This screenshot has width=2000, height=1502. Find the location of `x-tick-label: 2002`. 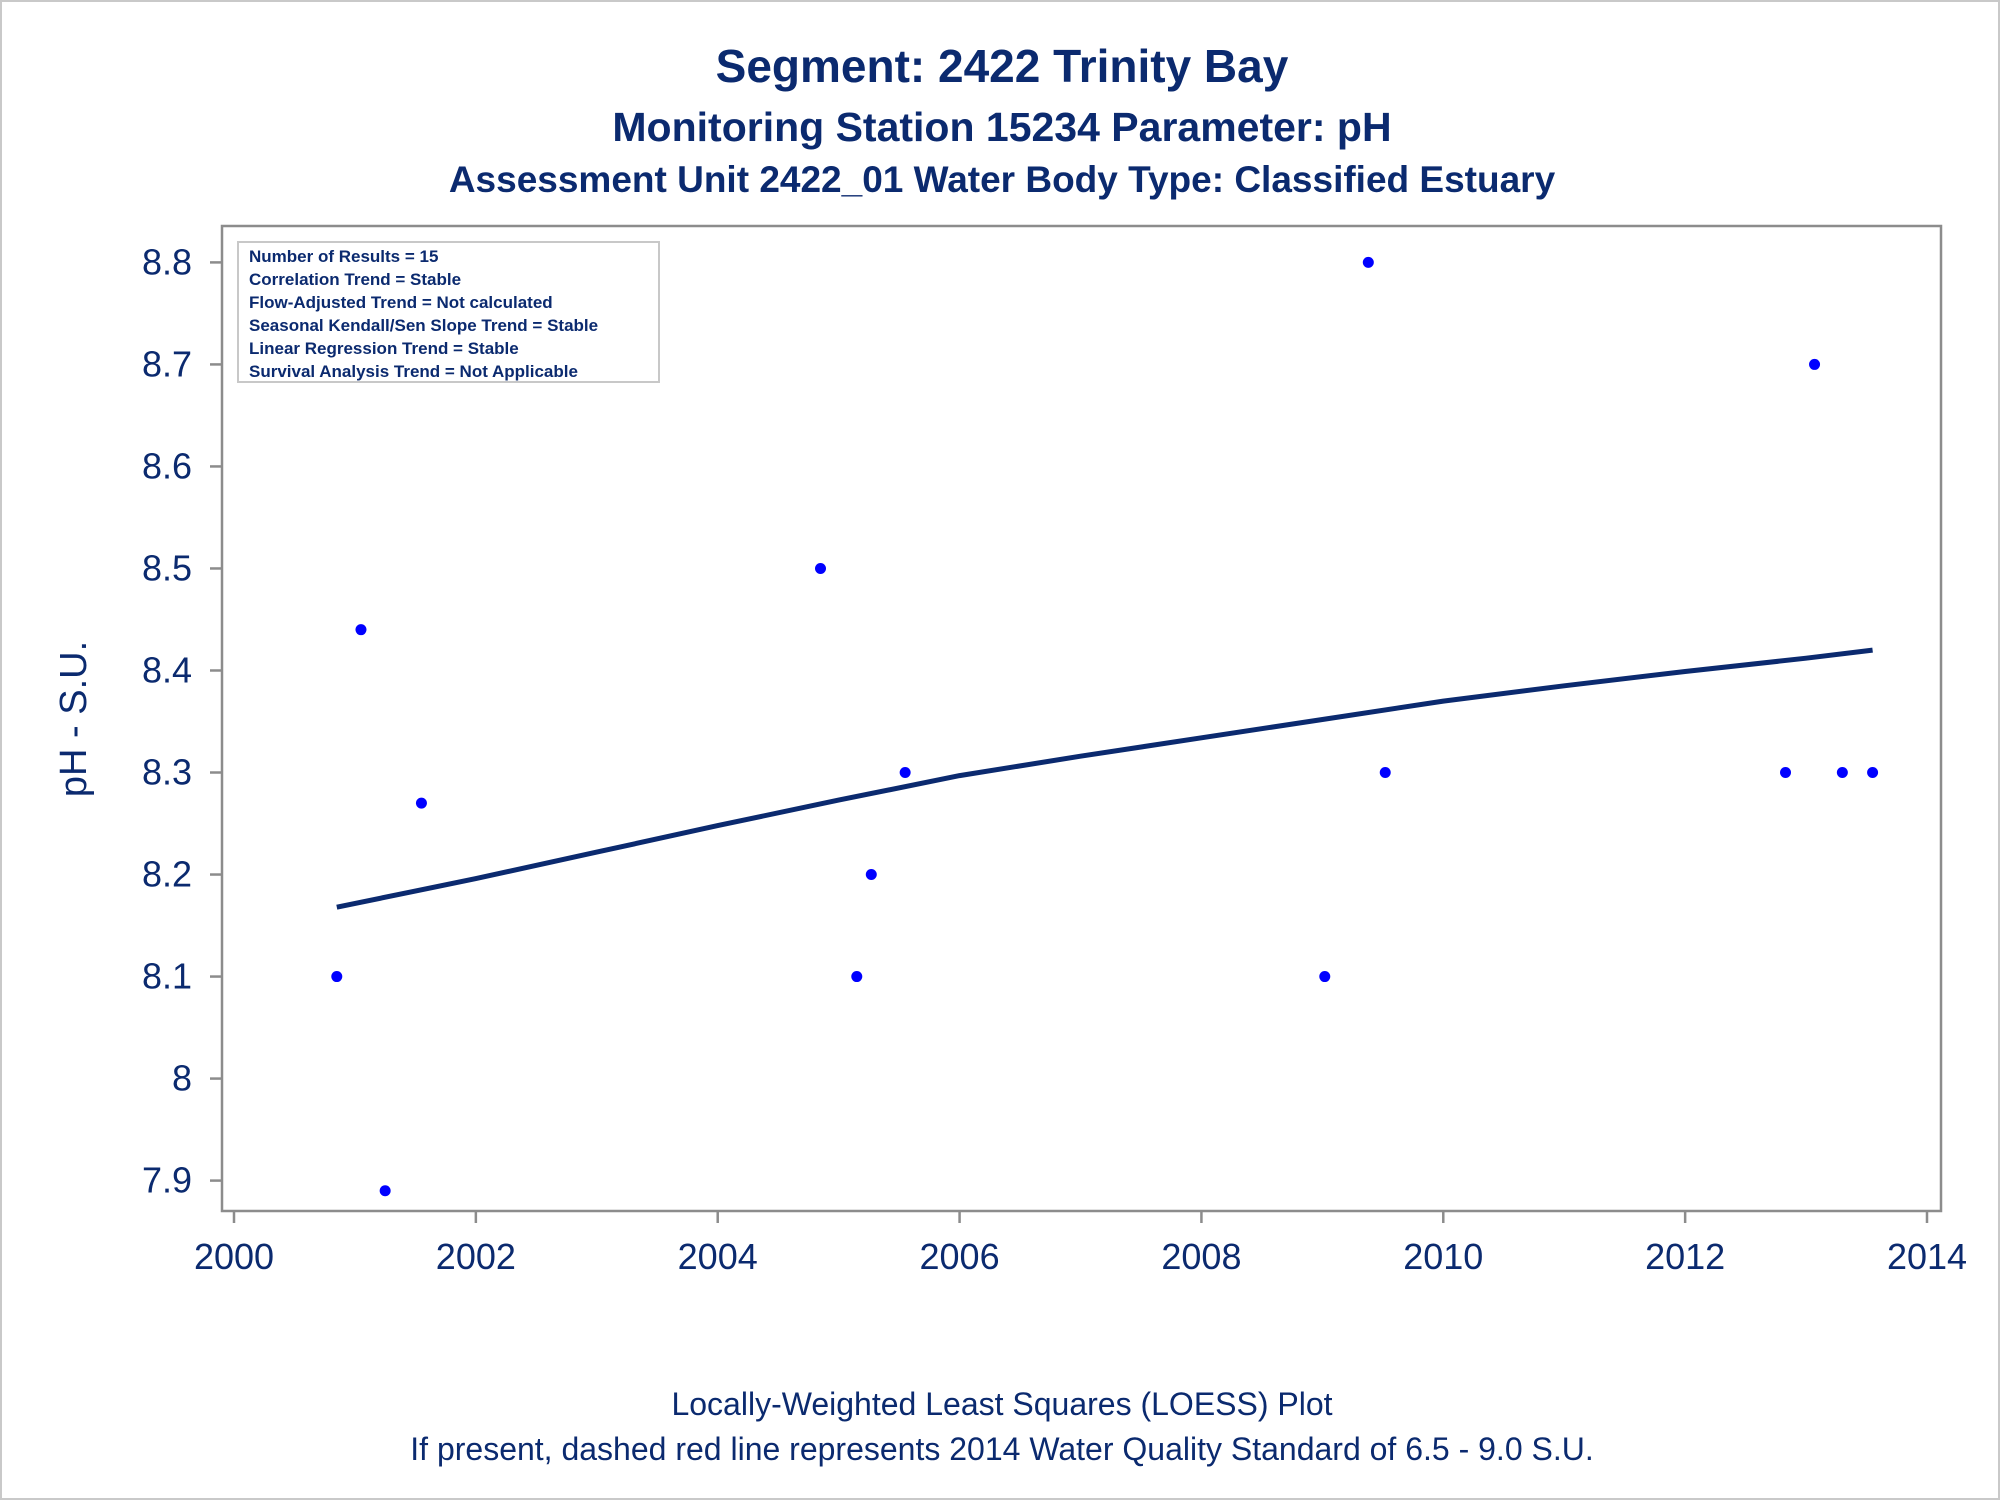

x-tick-label: 2002 is located at coordinates (476, 1256).